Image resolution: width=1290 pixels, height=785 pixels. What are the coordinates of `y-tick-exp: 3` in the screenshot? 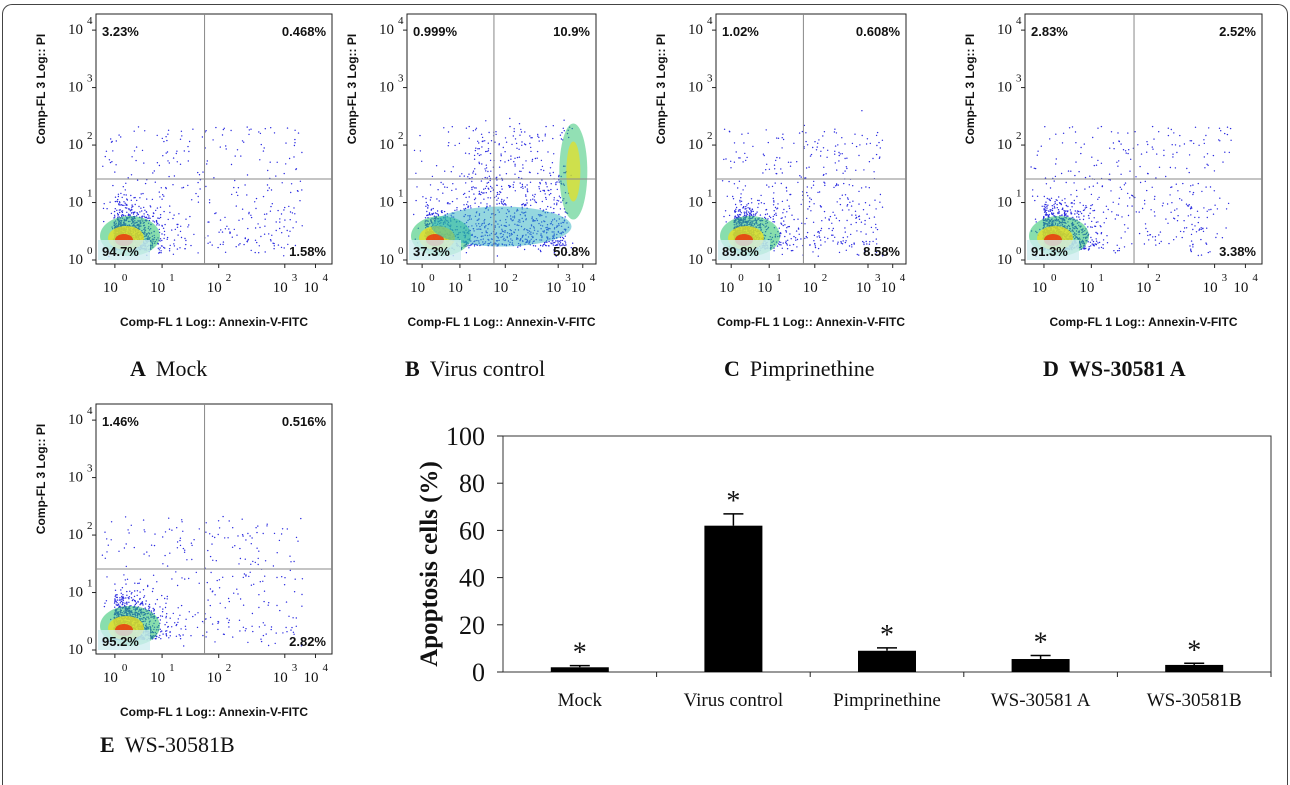 It's located at (710, 79).